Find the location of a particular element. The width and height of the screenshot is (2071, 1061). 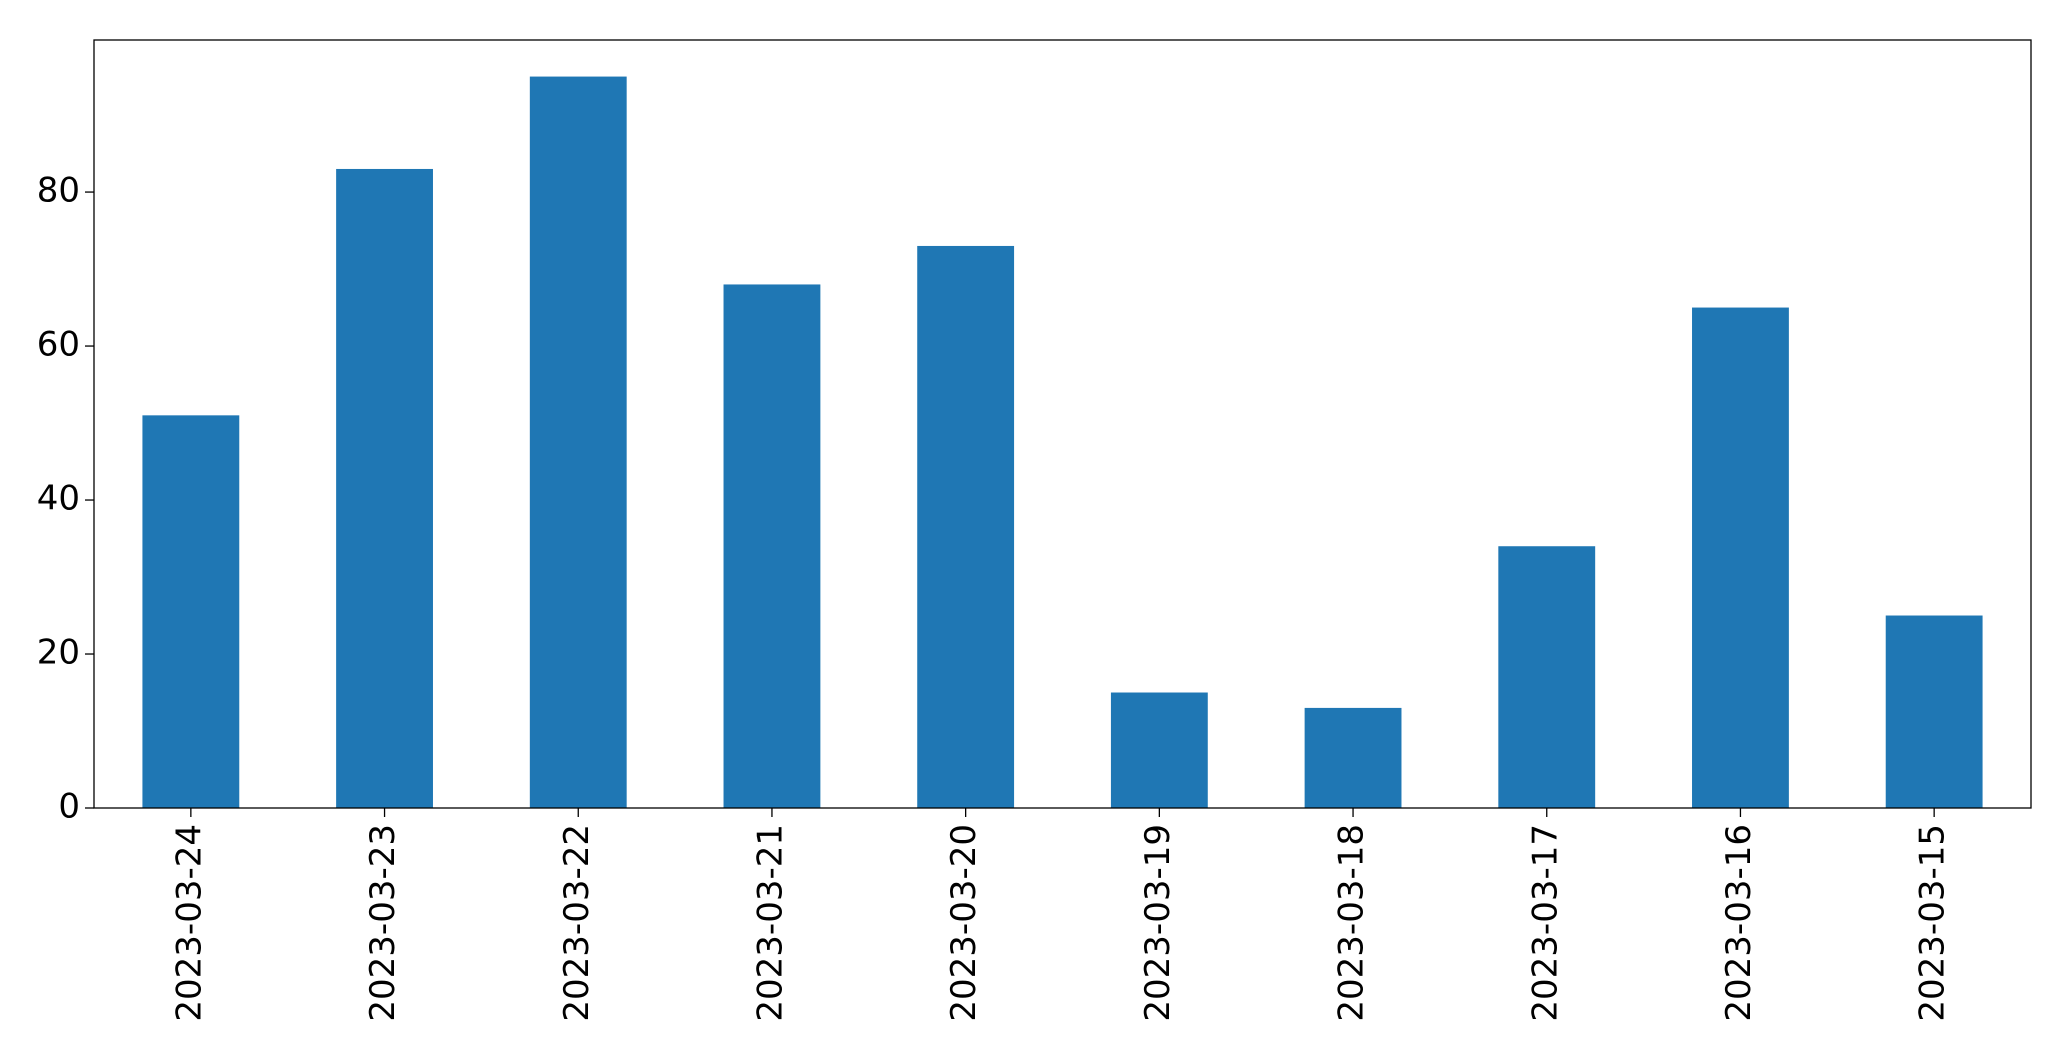

y-tick-label: 80 is located at coordinates (58, 191).